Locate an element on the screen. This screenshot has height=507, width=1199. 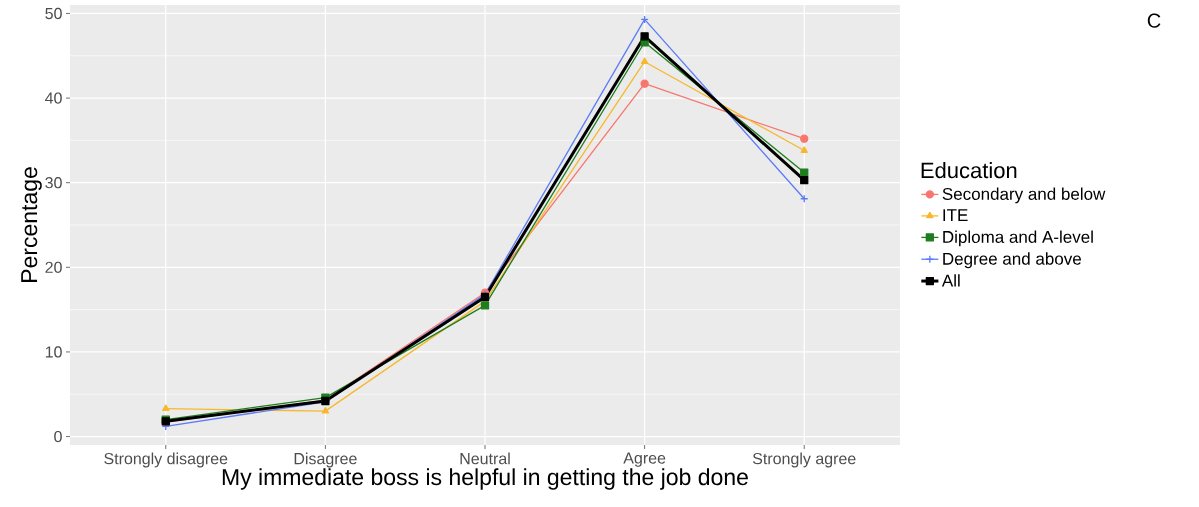
x-tick-label: Disagree is located at coordinates (325, 460).